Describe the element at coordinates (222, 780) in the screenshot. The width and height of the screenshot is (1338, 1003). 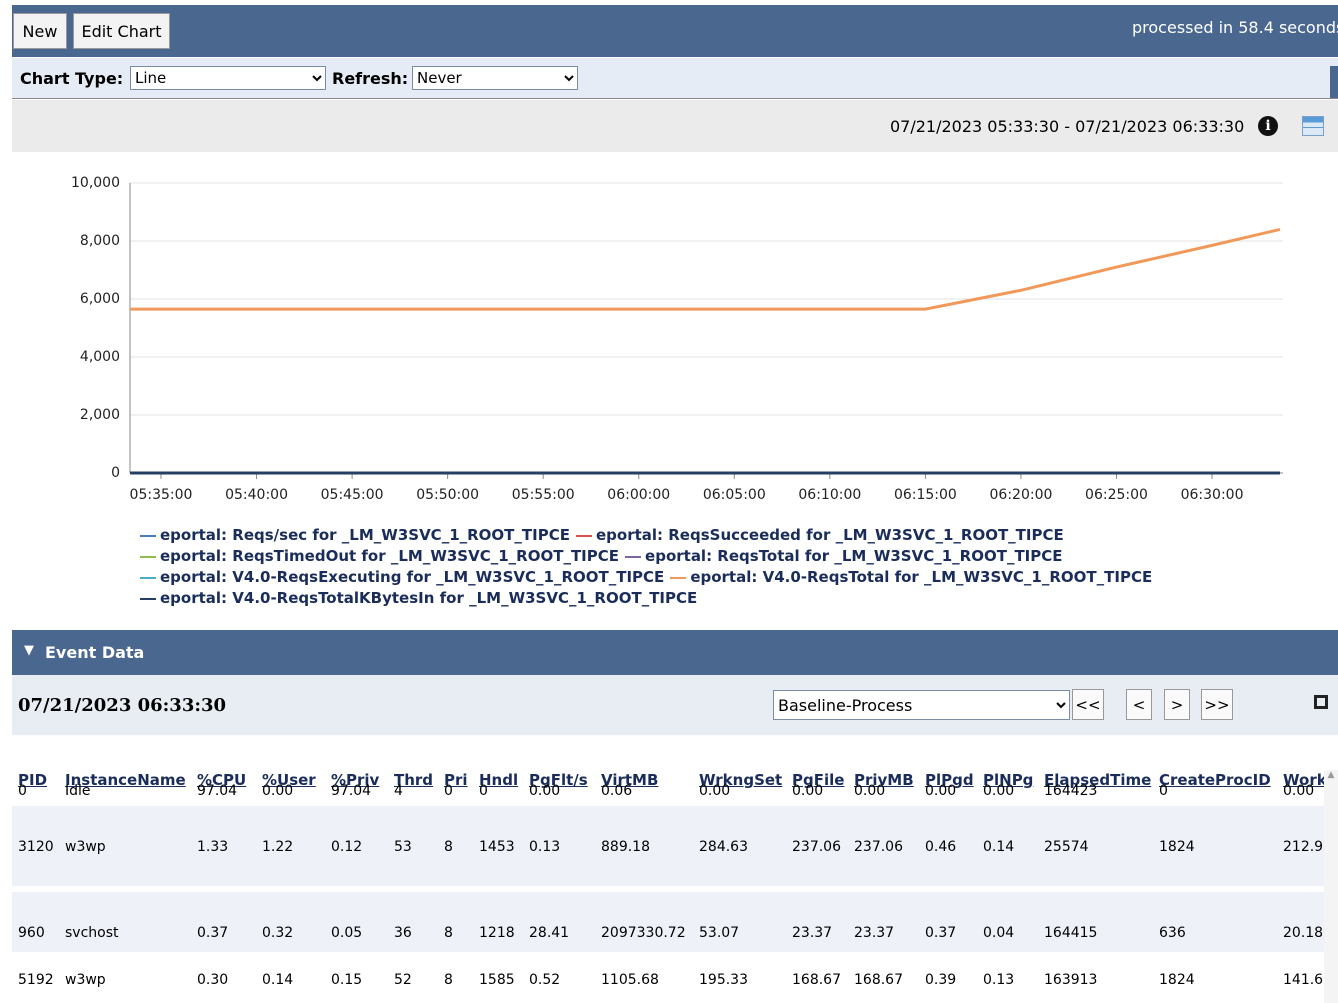
I see `column-header: %CPU` at that location.